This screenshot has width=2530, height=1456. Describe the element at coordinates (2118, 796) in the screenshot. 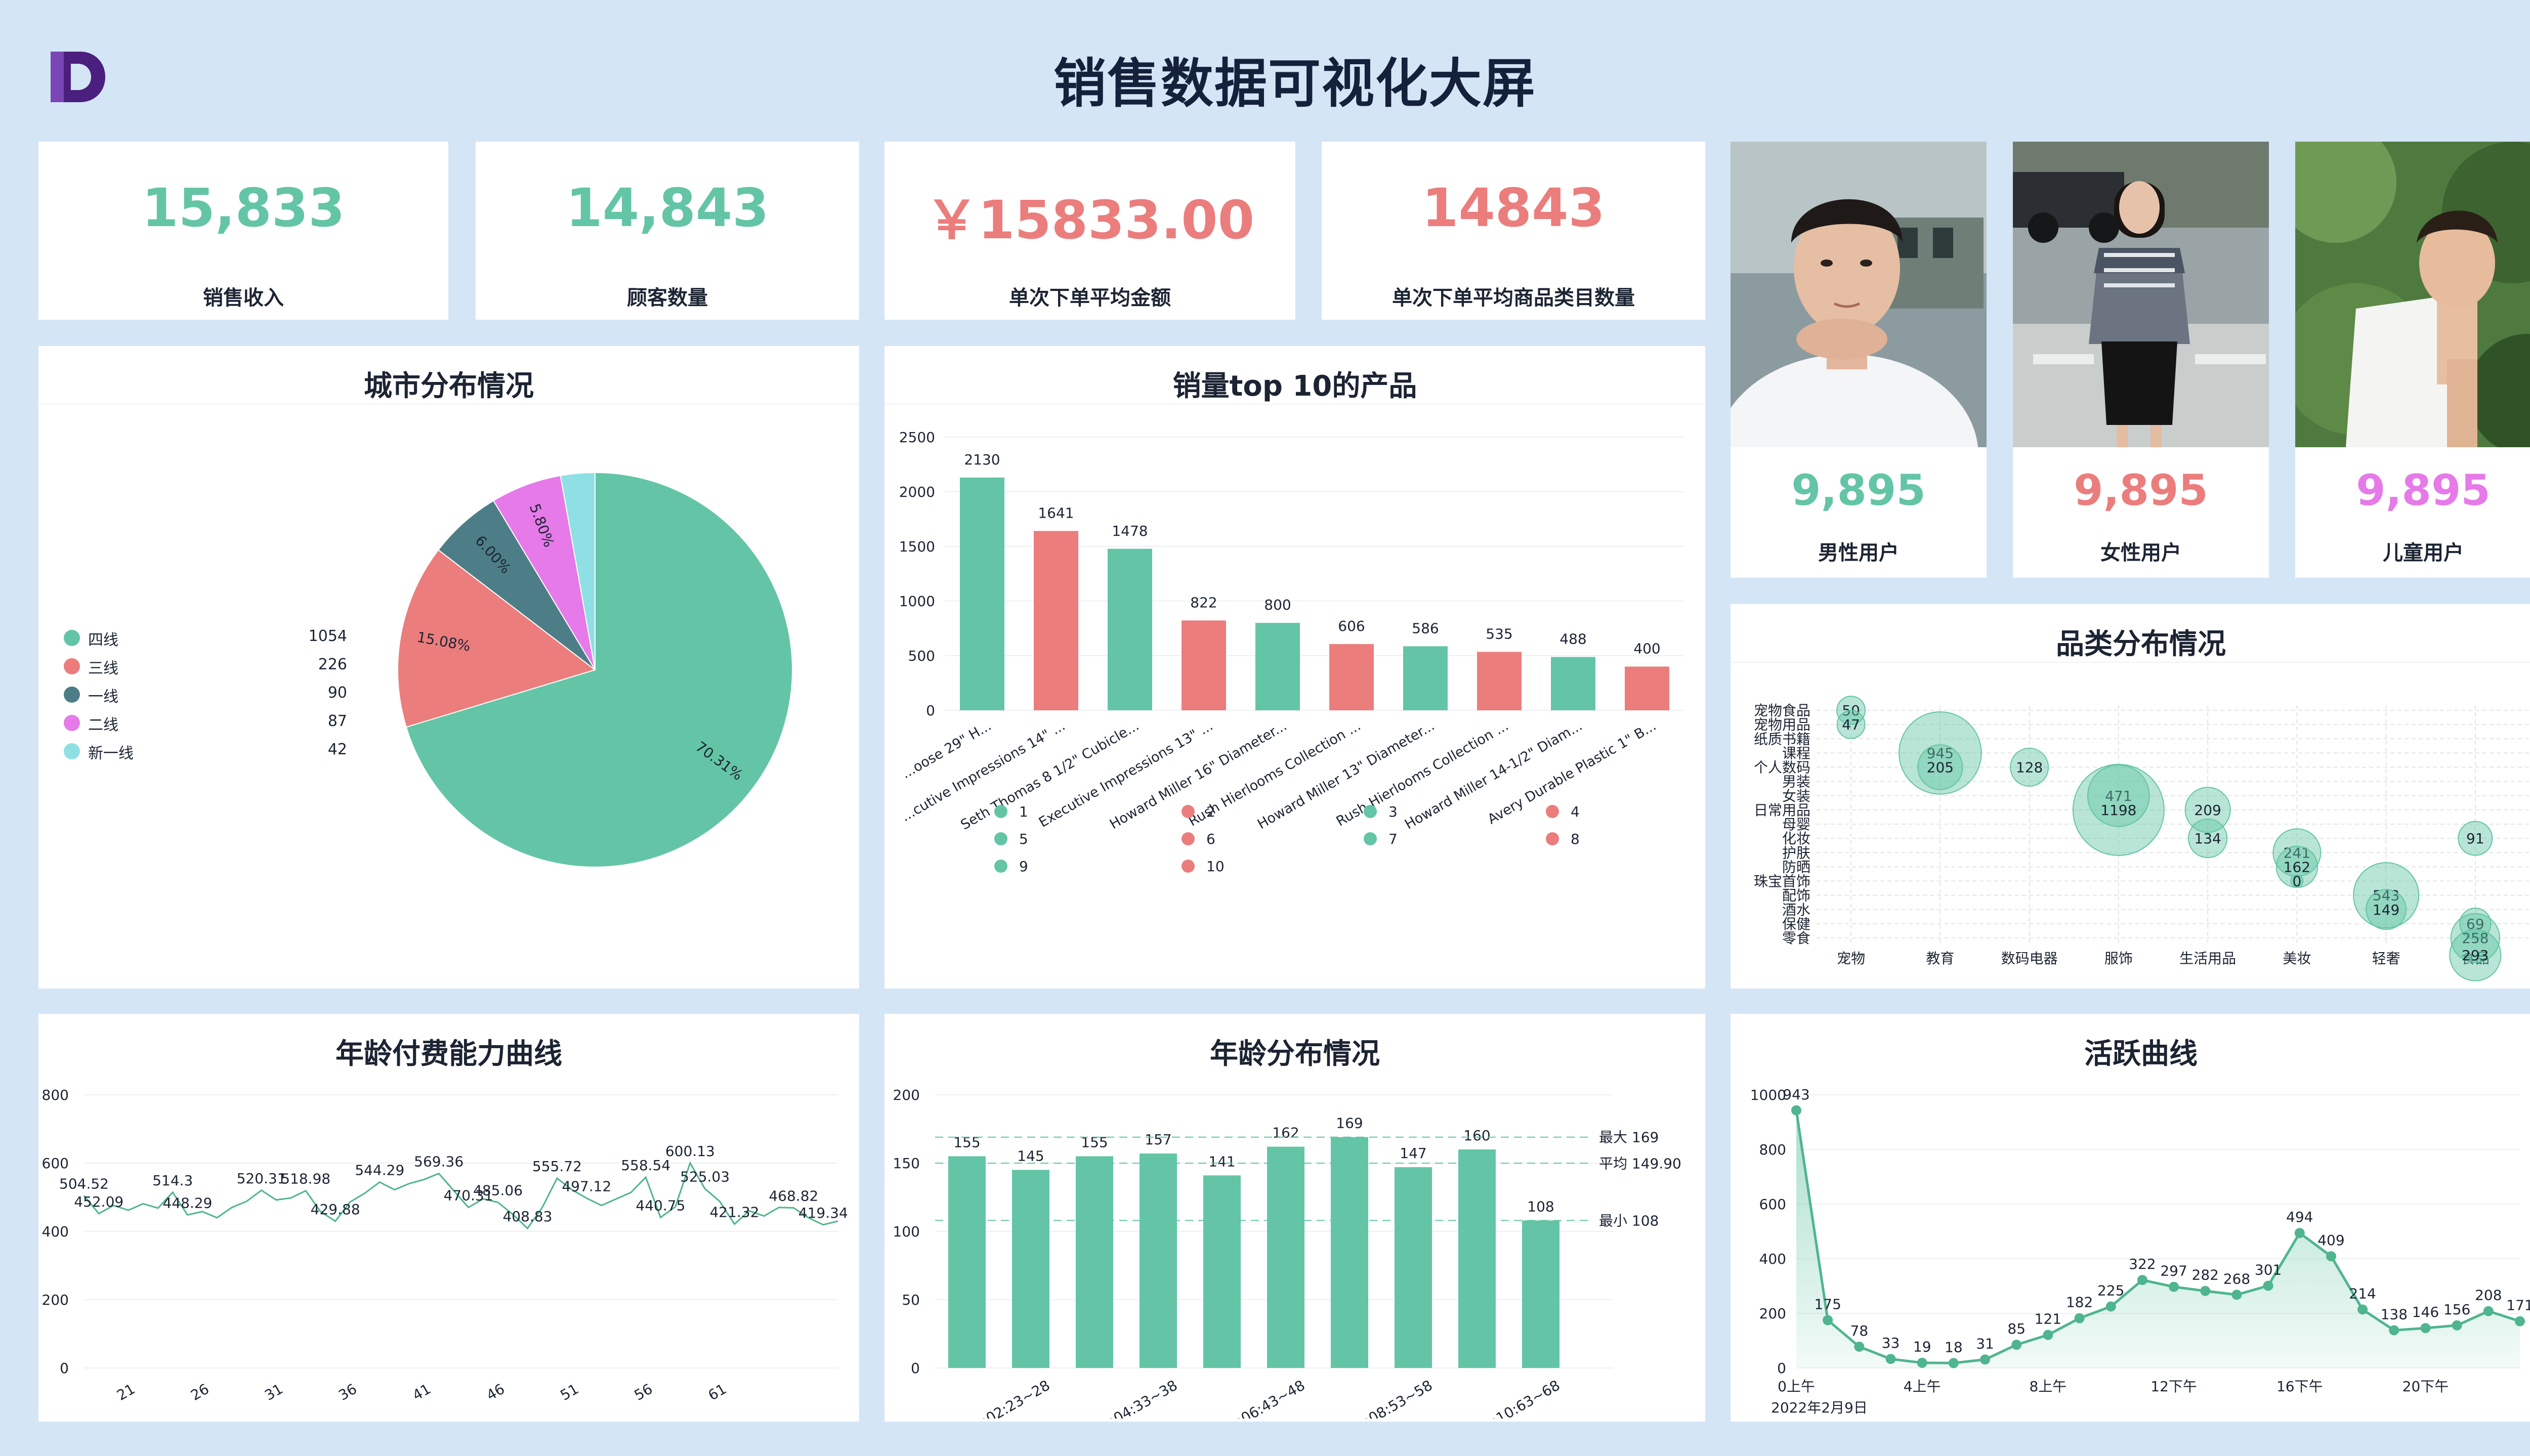

I see `bubble-value-label: 471` at that location.